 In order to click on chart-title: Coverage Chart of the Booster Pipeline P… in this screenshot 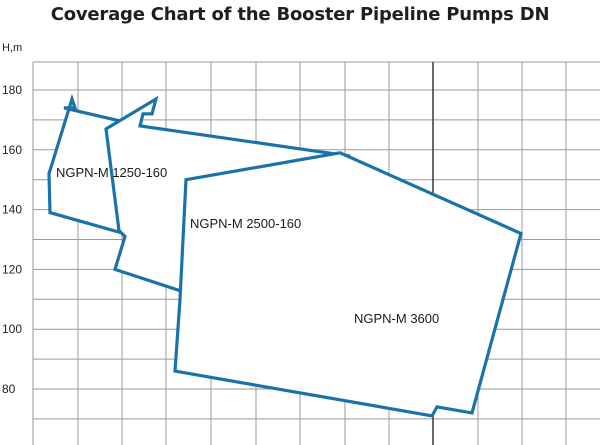, I will do `click(300, 14)`.